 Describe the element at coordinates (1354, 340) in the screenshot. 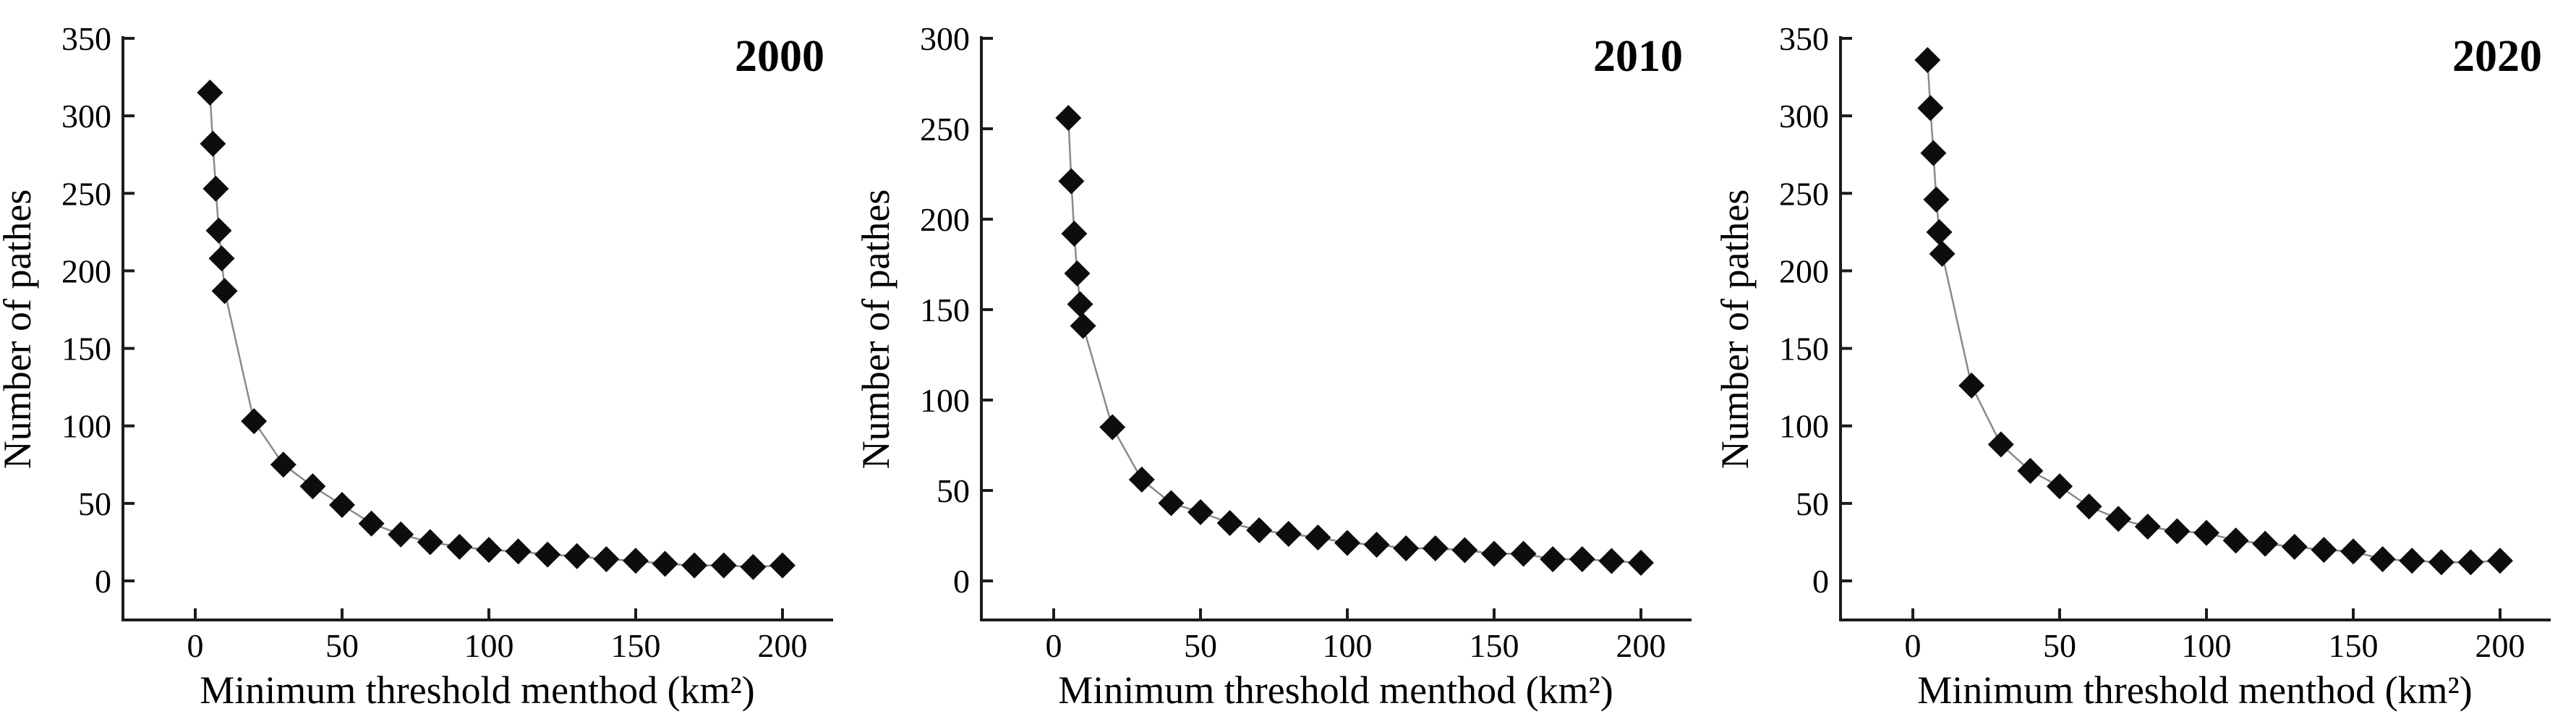

I see `series-line` at that location.